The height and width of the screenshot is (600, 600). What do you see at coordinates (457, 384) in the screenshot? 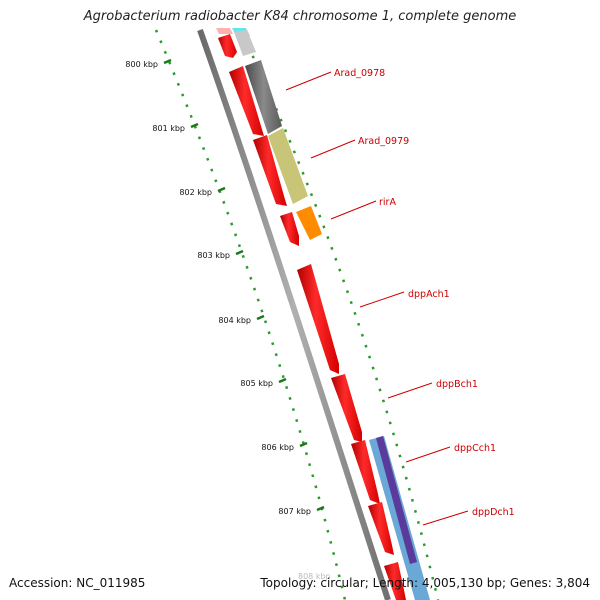
I see `gene-label: dppBch1` at bounding box center [457, 384].